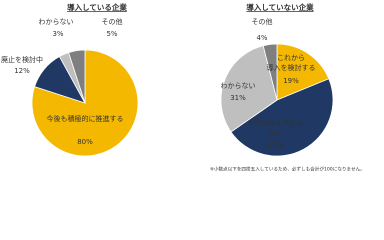 This screenshot has height=240, width=384. What do you see at coordinates (261, 38) in the screenshot?
I see `slice-value-label: 4%` at bounding box center [261, 38].